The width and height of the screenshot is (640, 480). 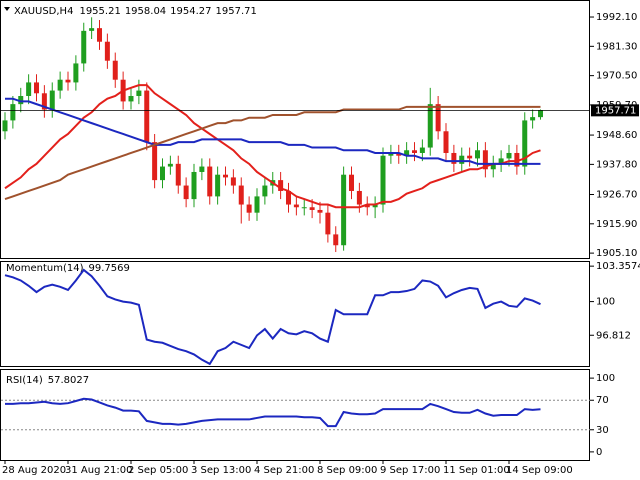 What do you see at coordinates (24, 380) in the screenshot?
I see `panel-title: RSI(14)` at bounding box center [24, 380].